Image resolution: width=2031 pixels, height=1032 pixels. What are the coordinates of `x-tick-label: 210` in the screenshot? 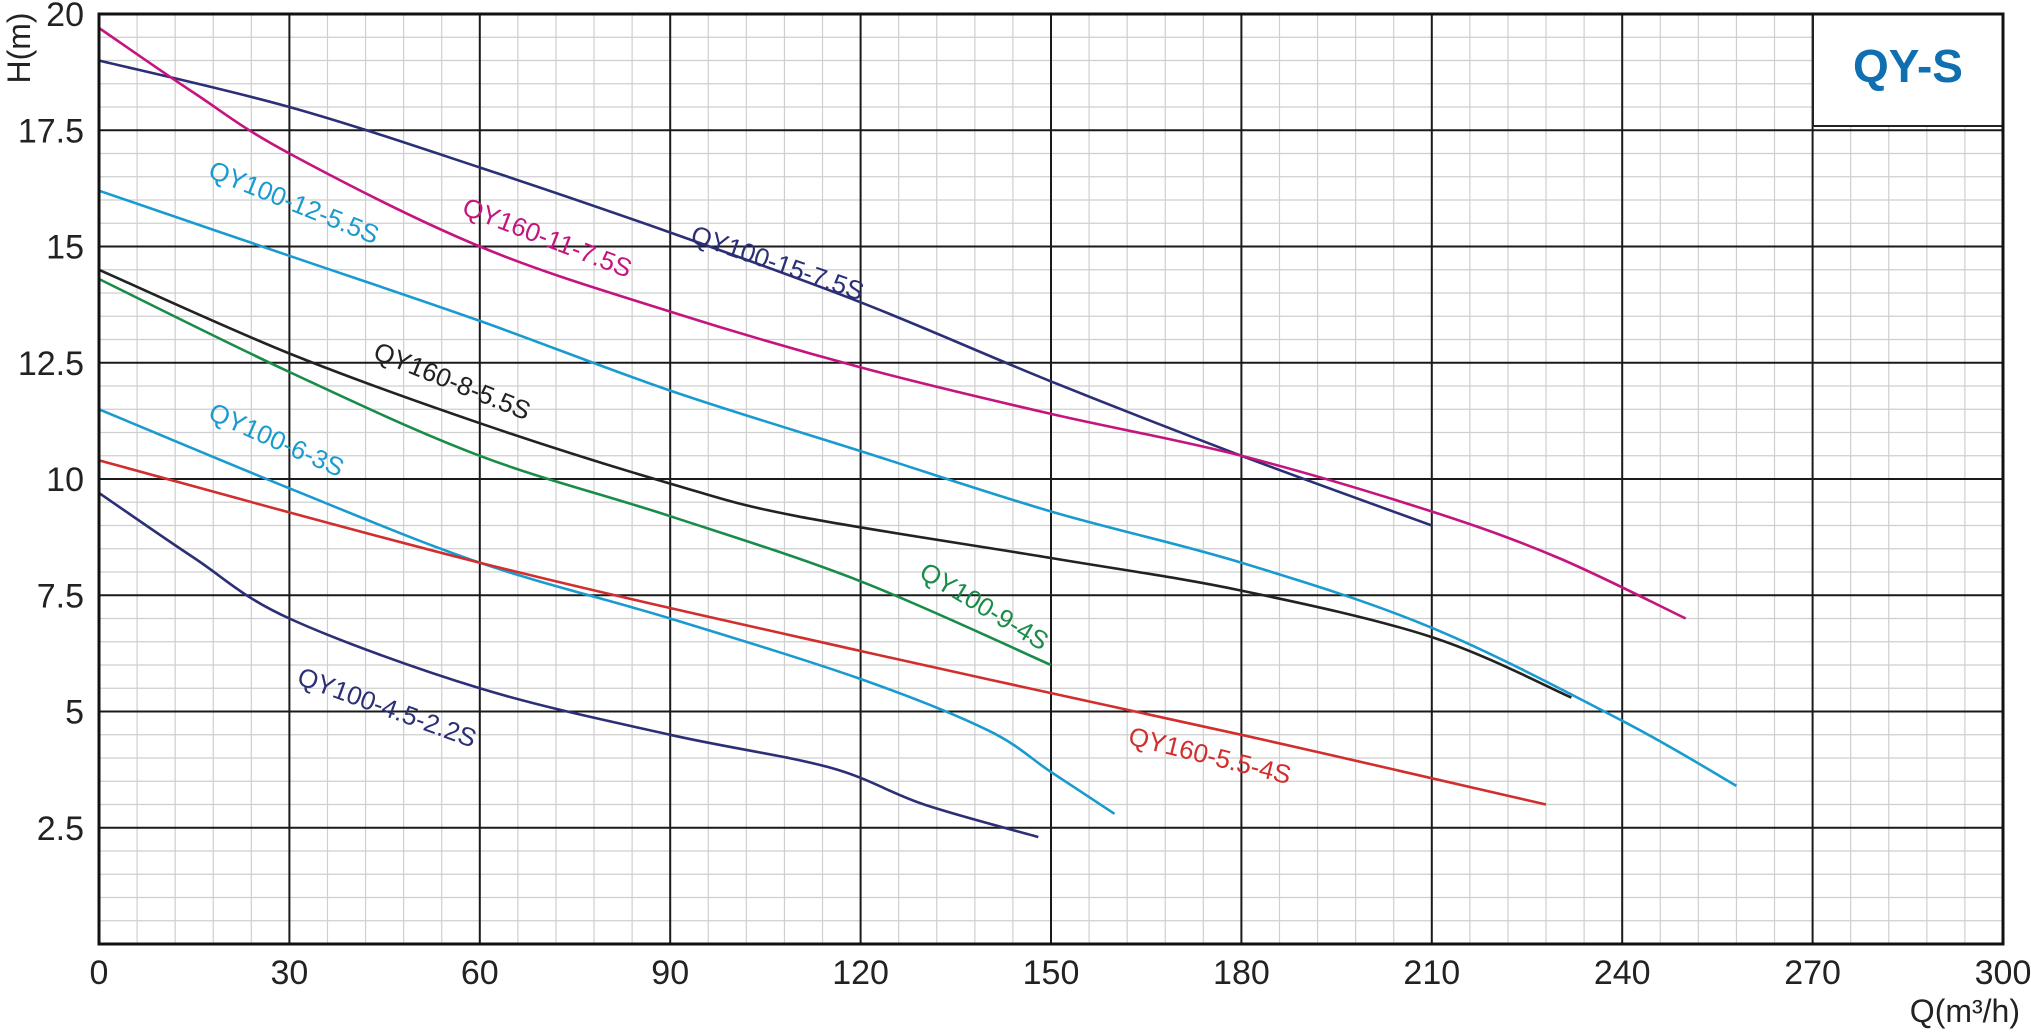 It's located at (1431, 973).